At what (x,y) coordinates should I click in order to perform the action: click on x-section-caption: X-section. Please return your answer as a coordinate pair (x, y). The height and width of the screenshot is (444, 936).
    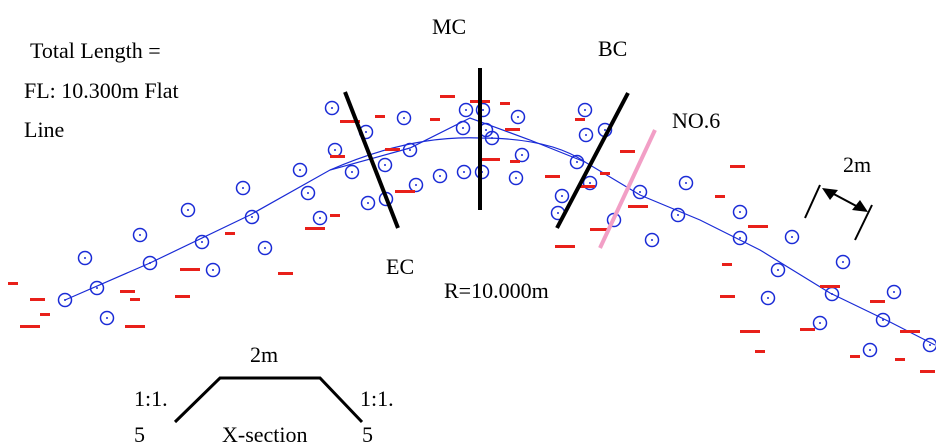
    Looking at the image, I should click on (265, 433).